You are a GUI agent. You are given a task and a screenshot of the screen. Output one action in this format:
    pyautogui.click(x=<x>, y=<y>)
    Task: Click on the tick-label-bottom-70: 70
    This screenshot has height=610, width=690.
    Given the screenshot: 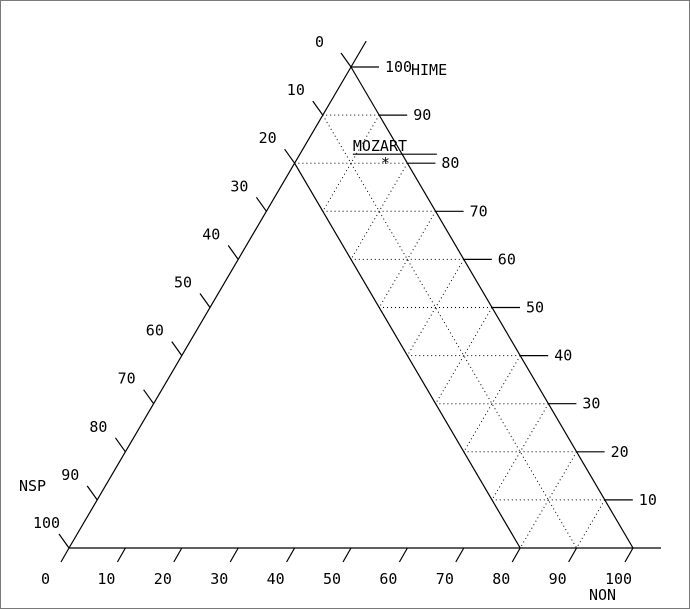 What is the action you would take?
    pyautogui.click(x=445, y=579)
    